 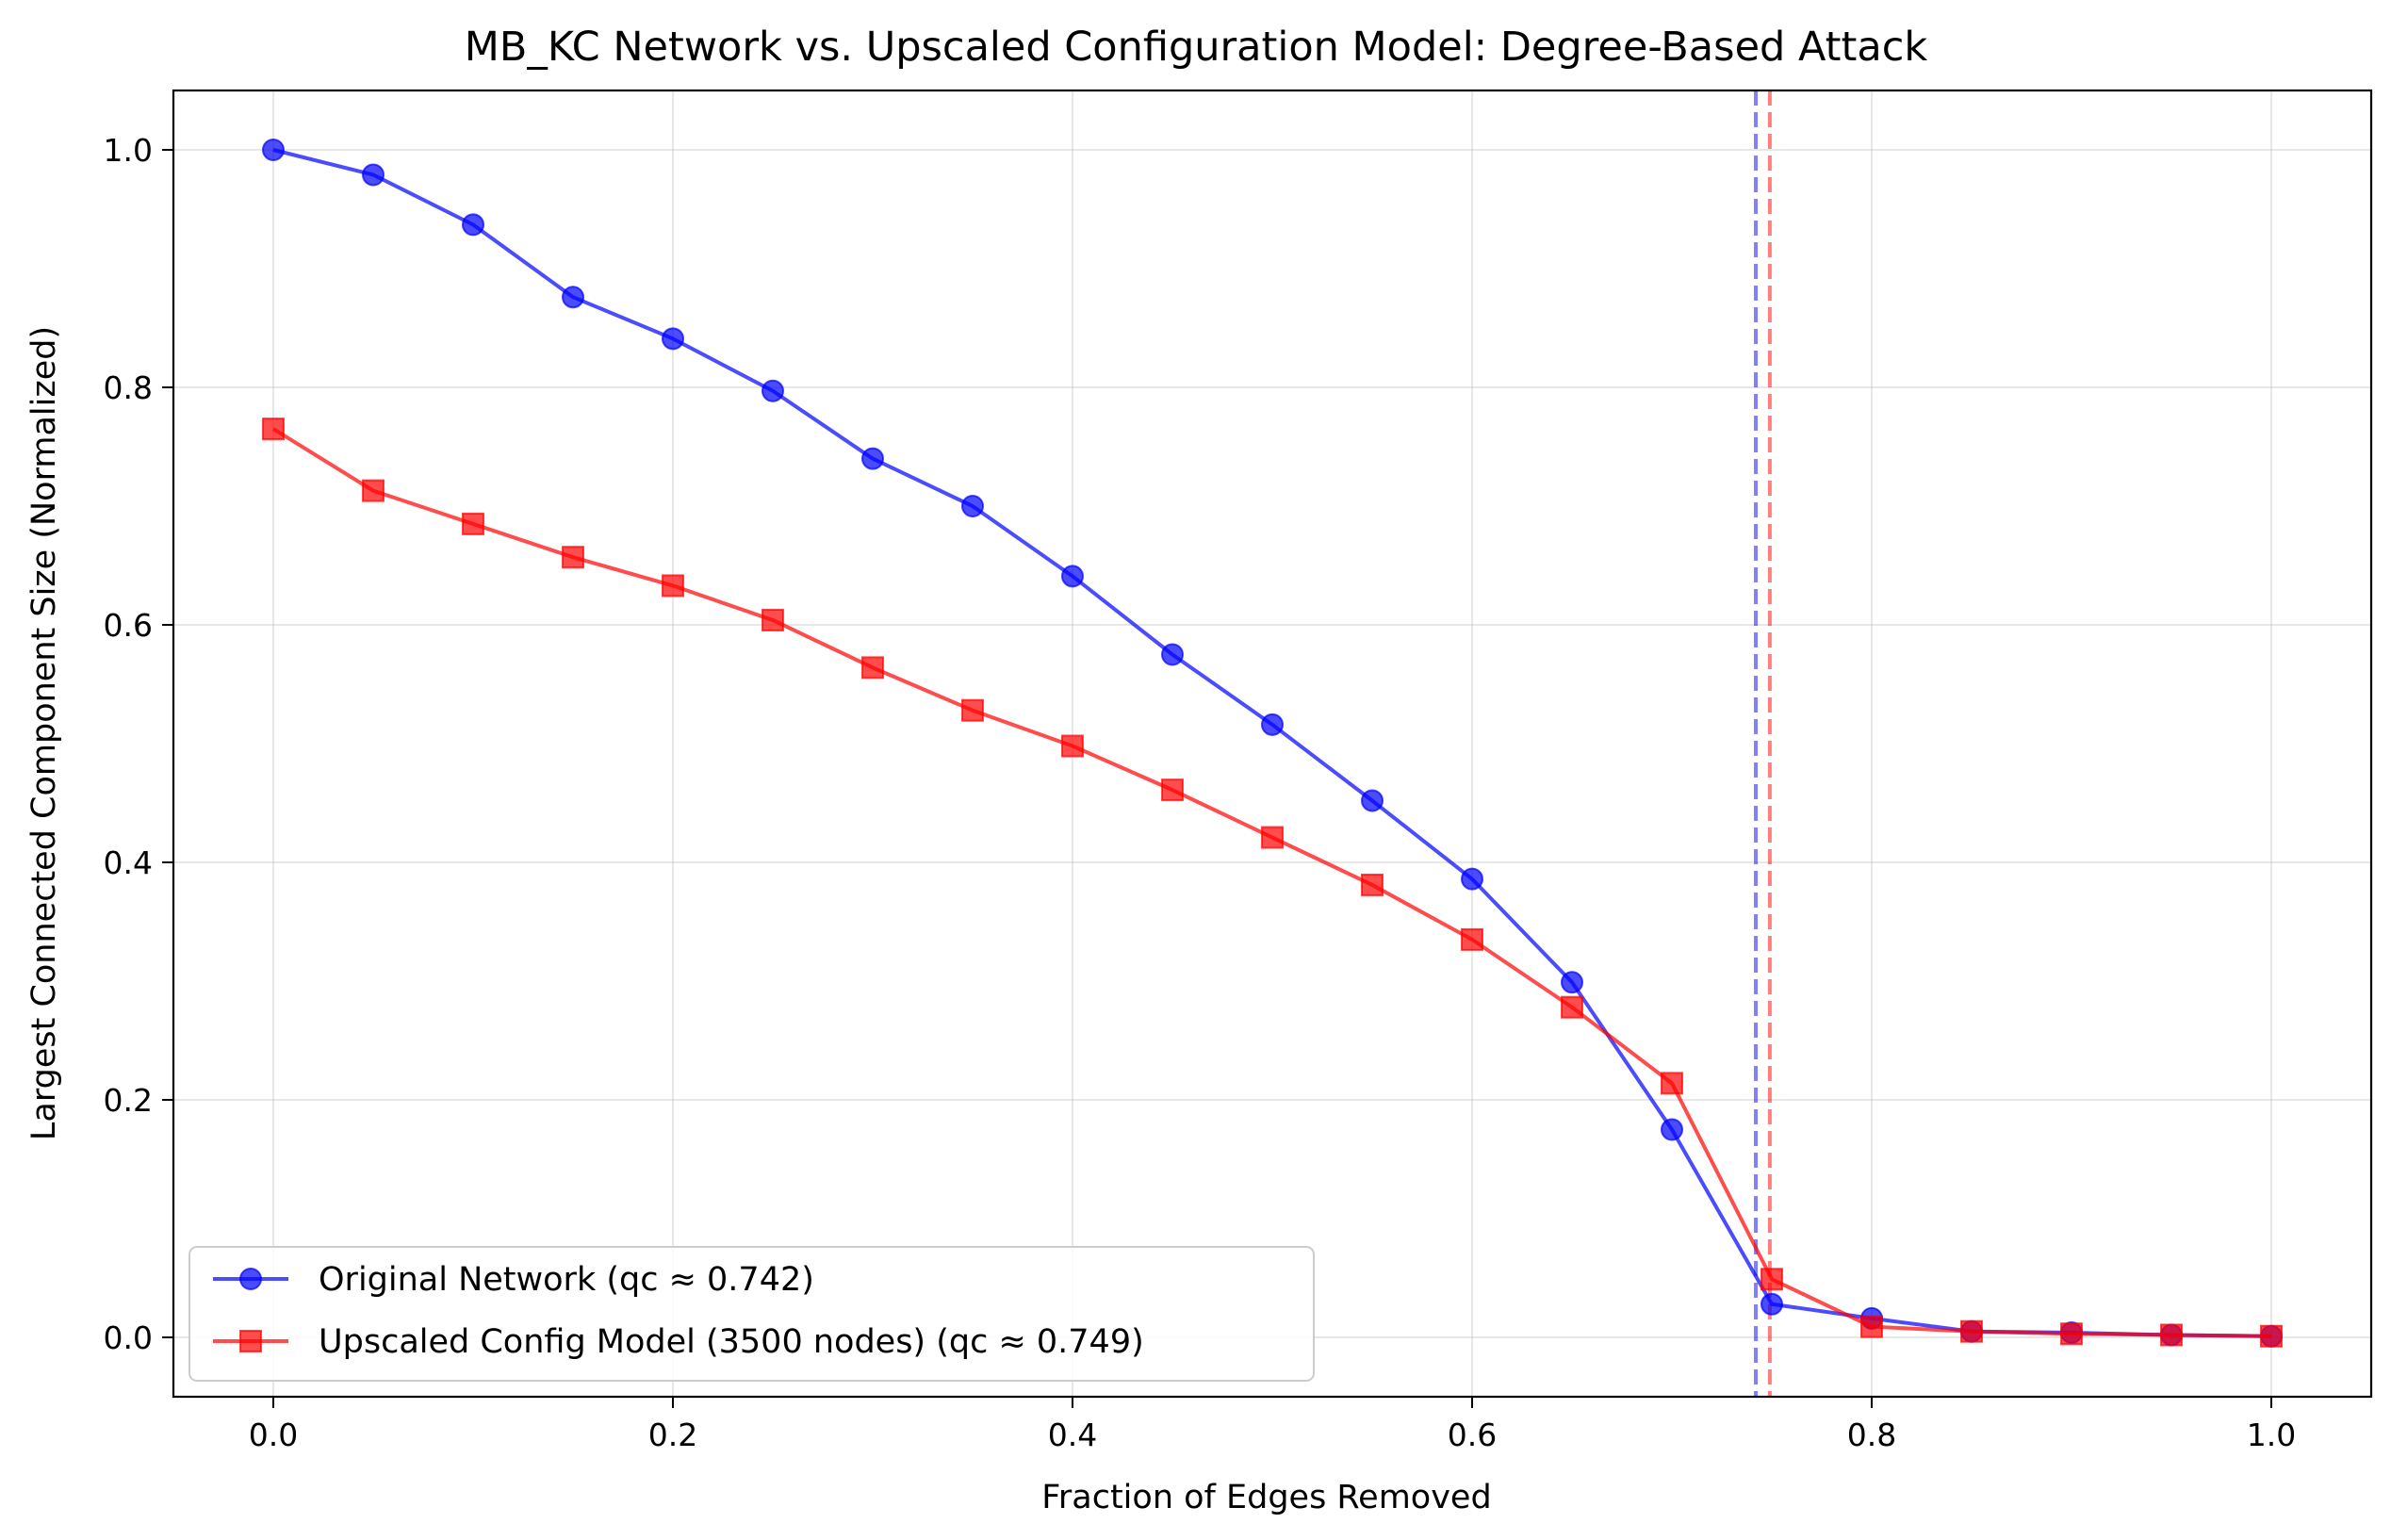 I want to click on y-tick-label: 0.4, so click(x=128, y=862).